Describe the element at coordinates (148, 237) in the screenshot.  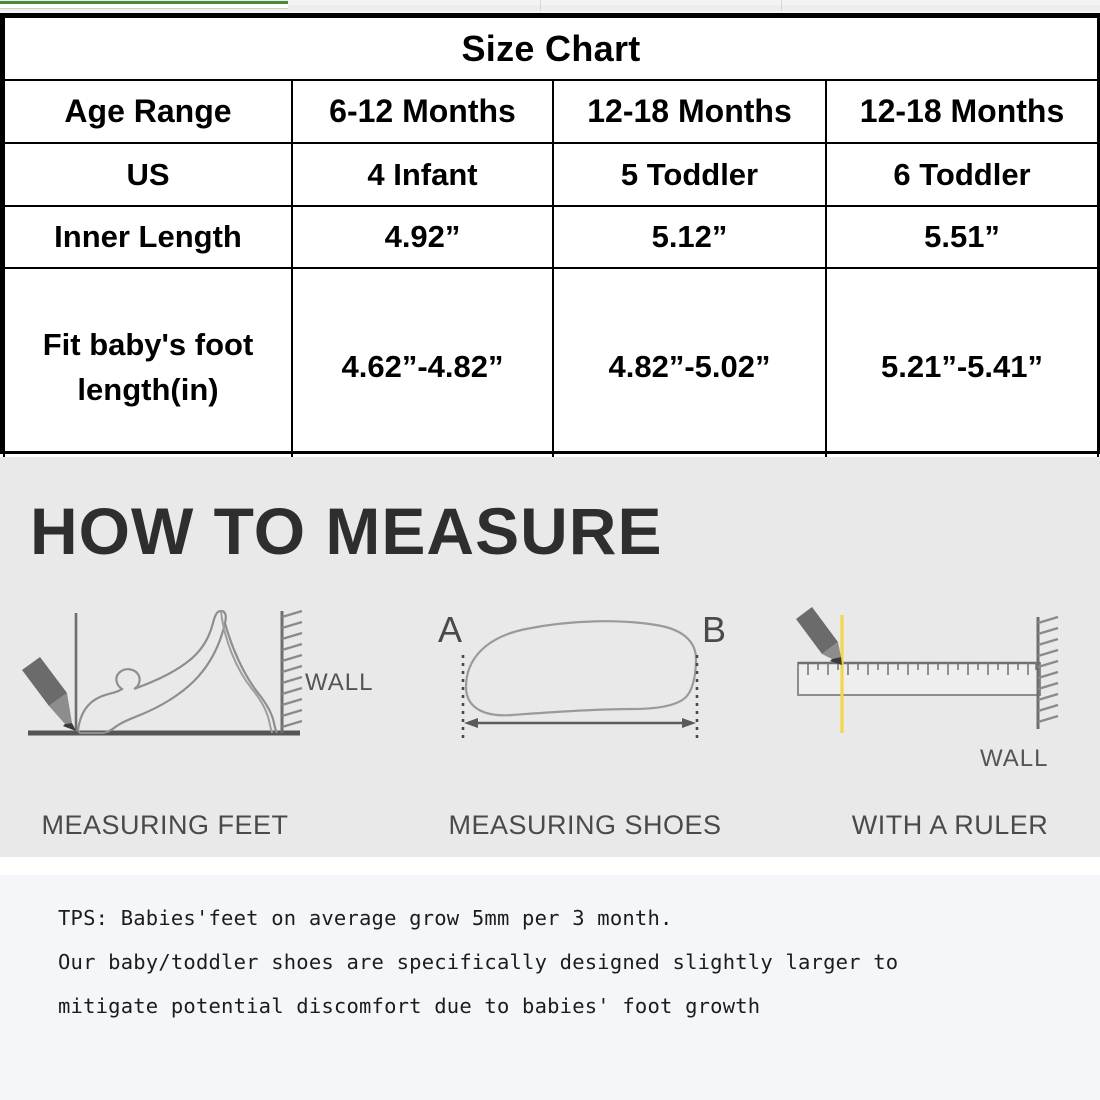
I see `row-label-inner-length: Inner Length` at that location.